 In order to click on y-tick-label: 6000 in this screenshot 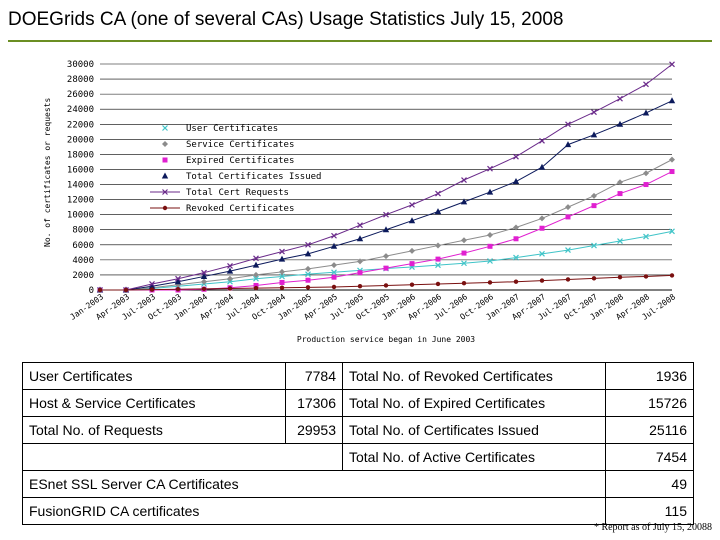, I will do `click(83, 246)`.